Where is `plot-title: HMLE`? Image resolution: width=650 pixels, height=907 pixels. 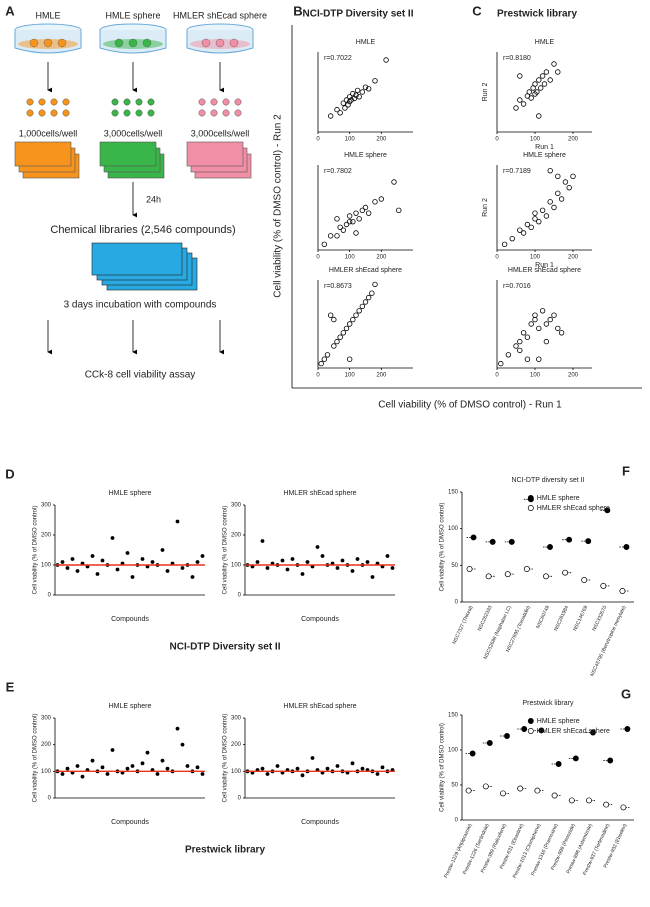
plot-title: HMLE is located at coordinates (545, 42).